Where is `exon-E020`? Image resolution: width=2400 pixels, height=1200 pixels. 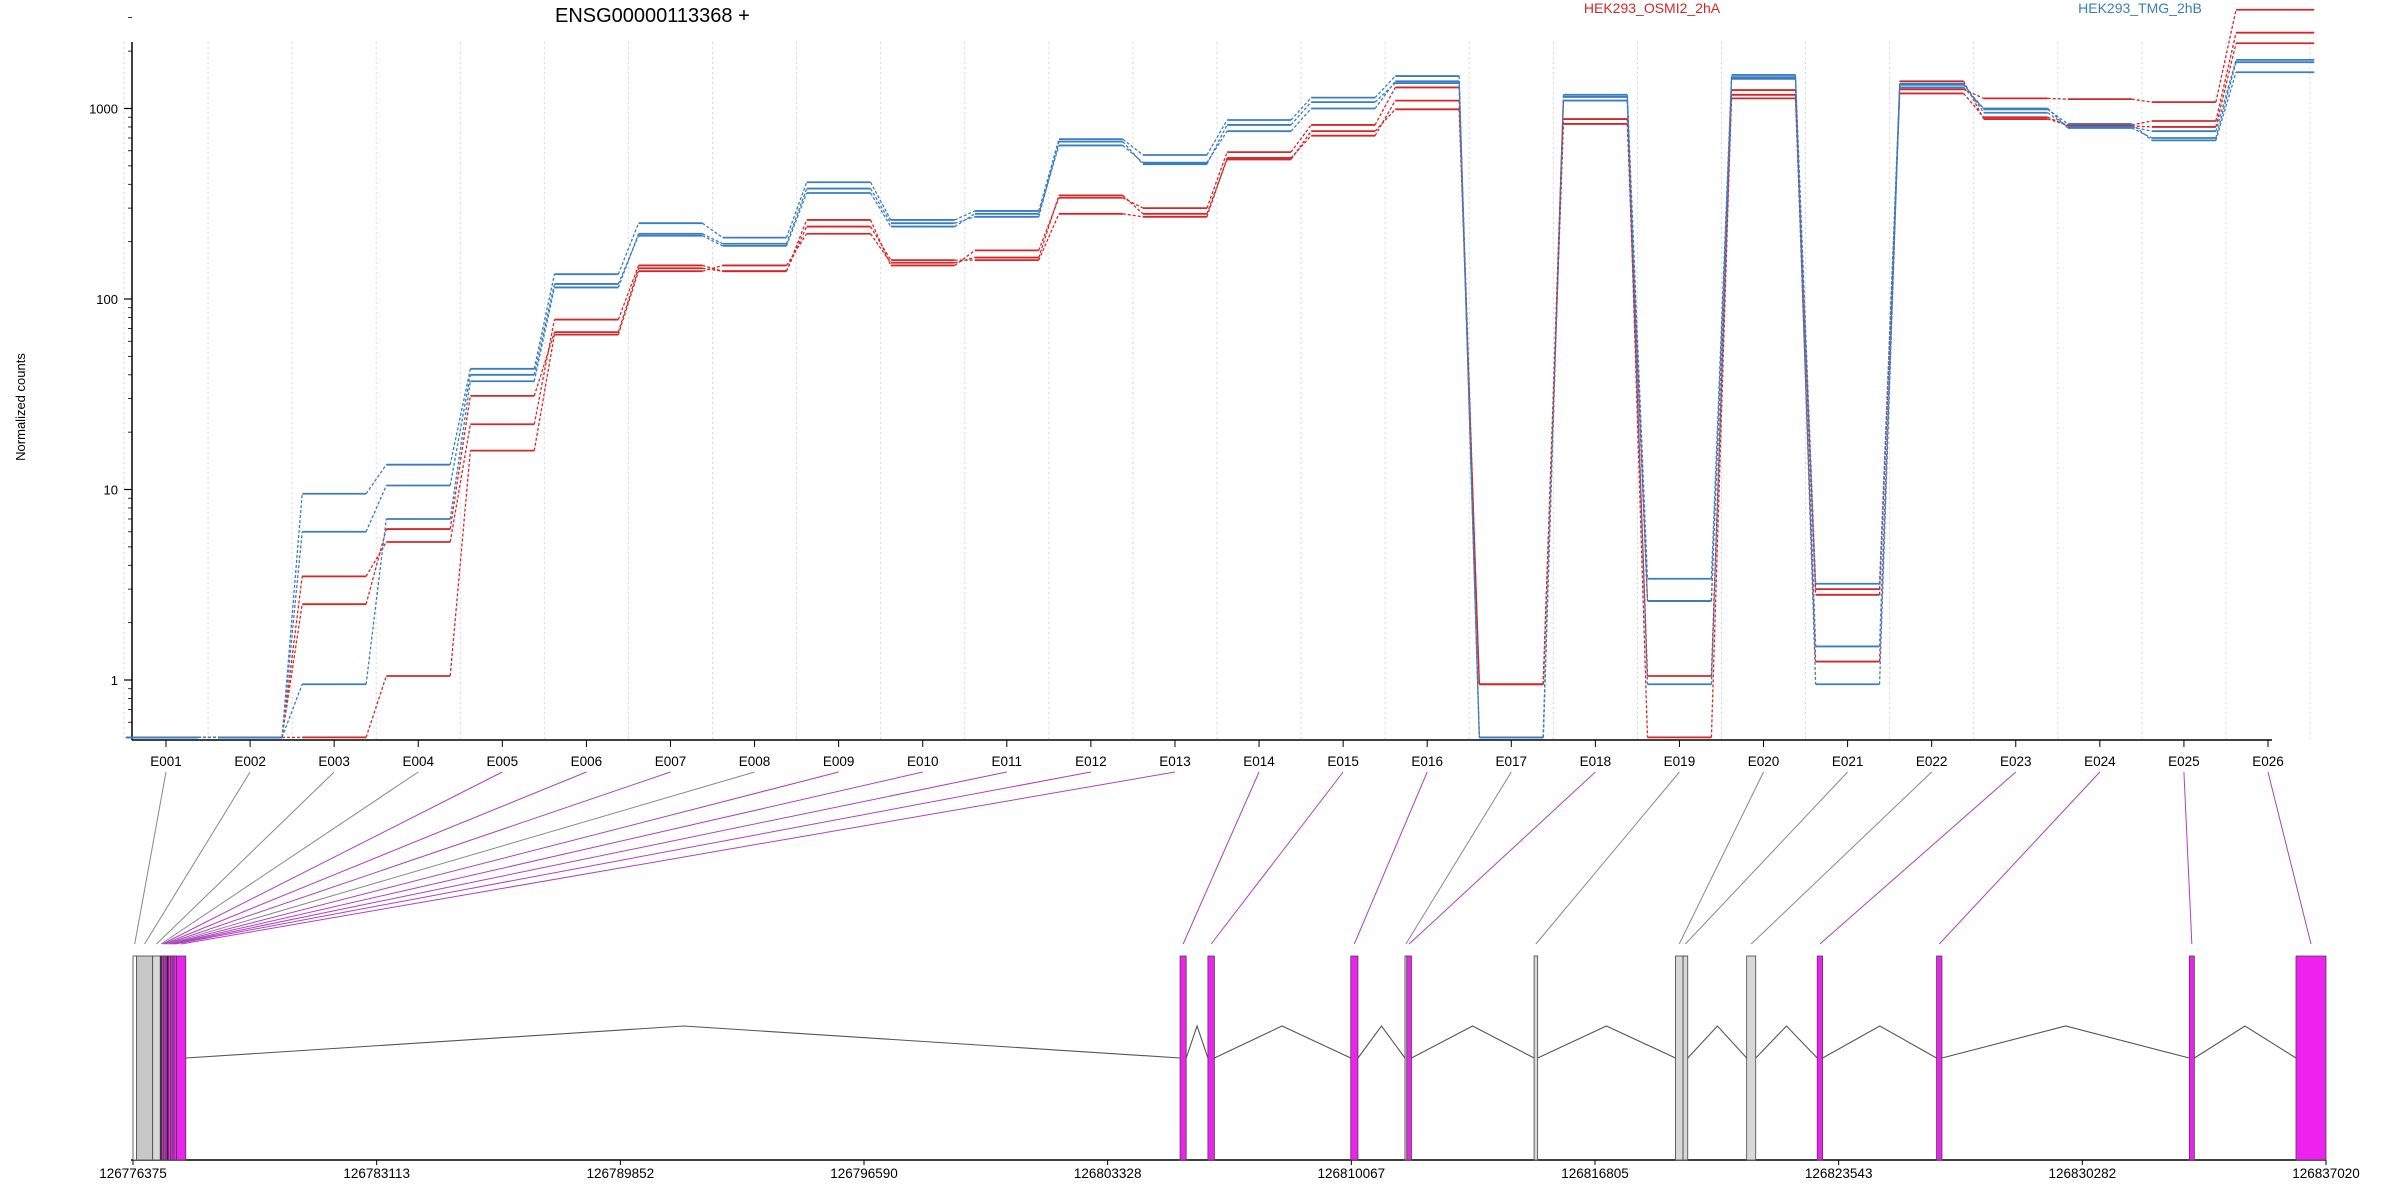
exon-E020 is located at coordinates (1679, 1058).